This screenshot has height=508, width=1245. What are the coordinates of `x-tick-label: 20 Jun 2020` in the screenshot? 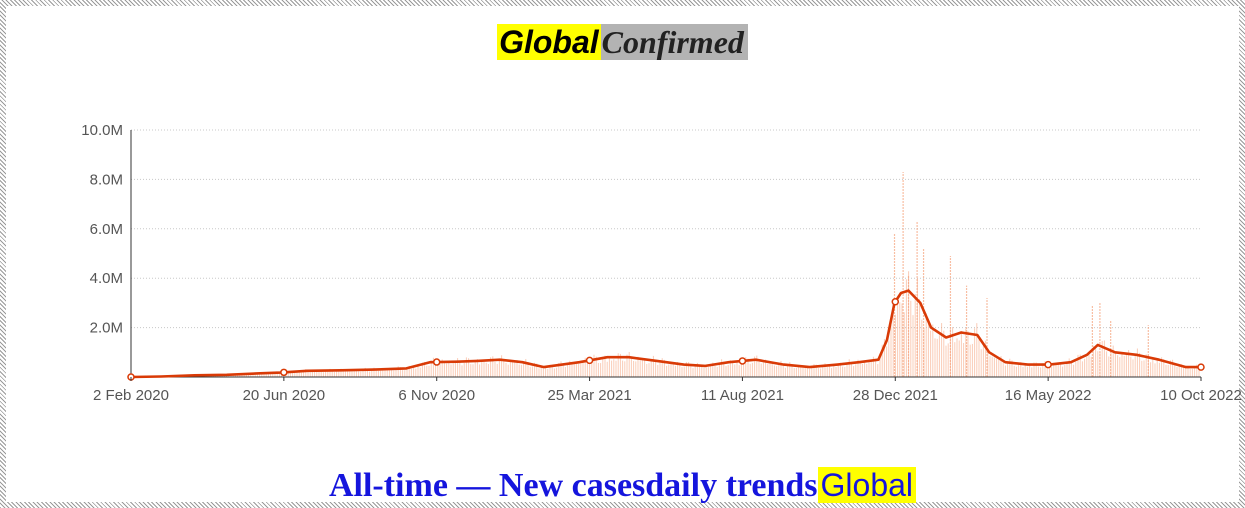 It's located at (284, 395).